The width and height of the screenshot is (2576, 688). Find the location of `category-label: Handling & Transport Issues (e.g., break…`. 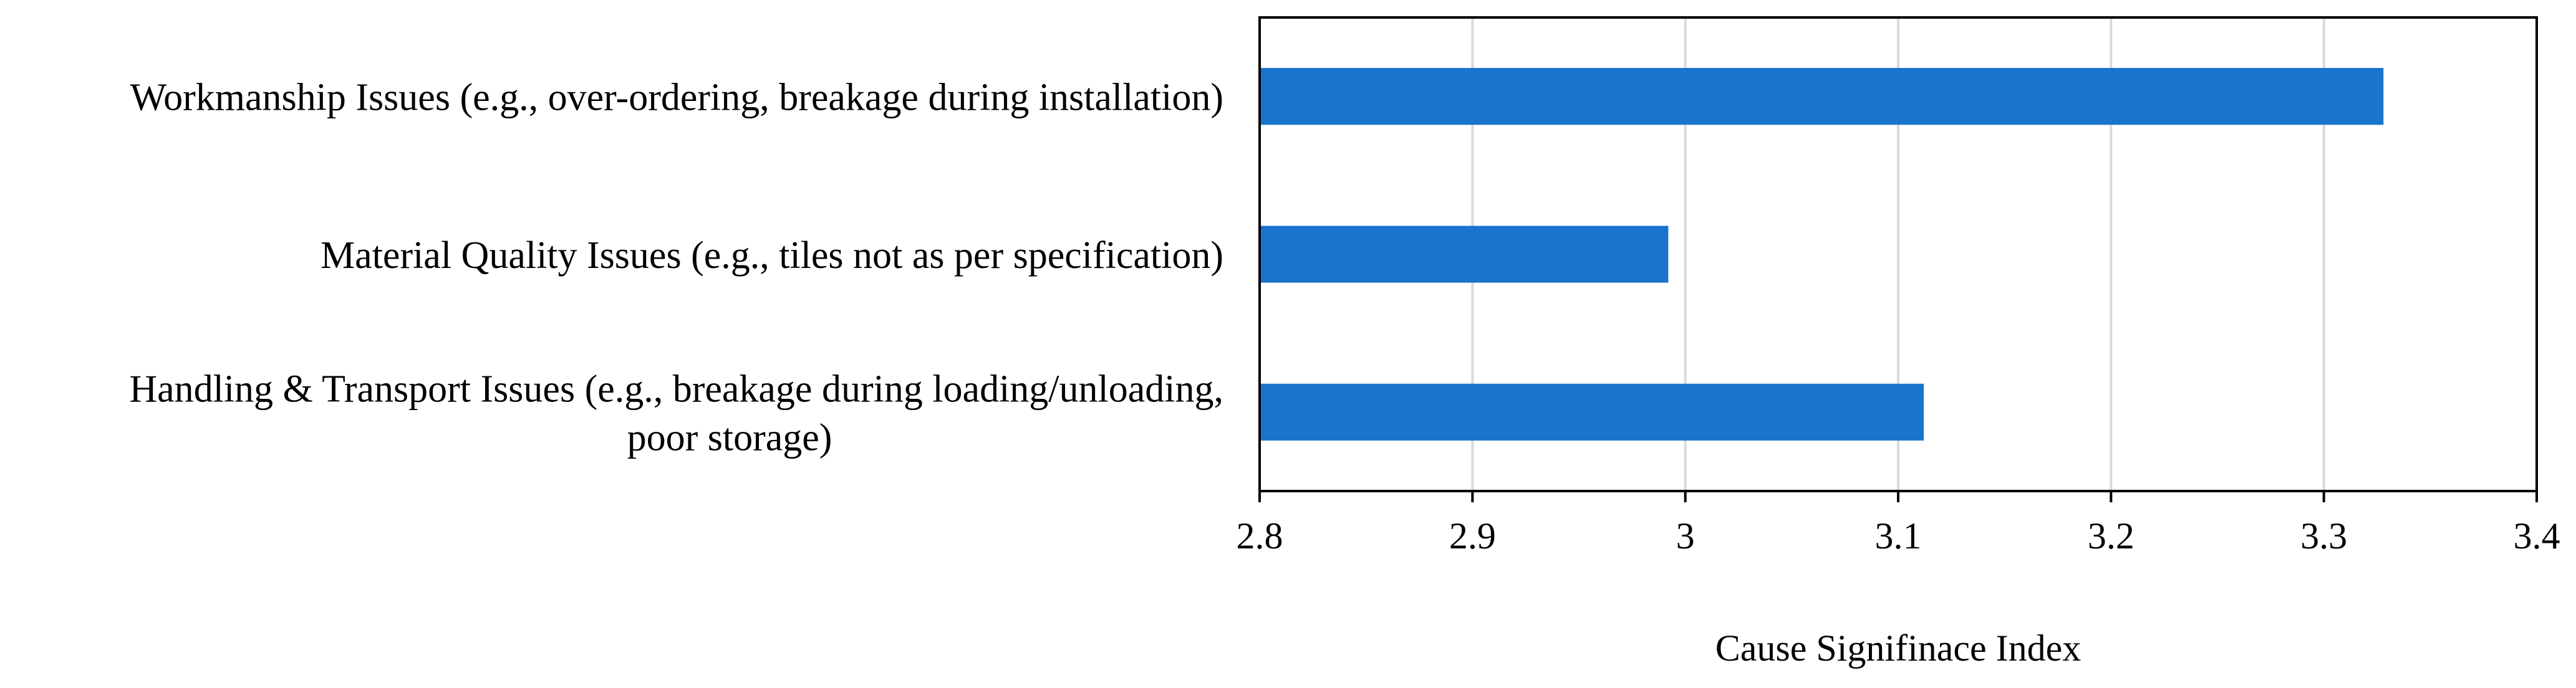

category-label: Handling & Transport Issues (e.g., break… is located at coordinates (676, 389).